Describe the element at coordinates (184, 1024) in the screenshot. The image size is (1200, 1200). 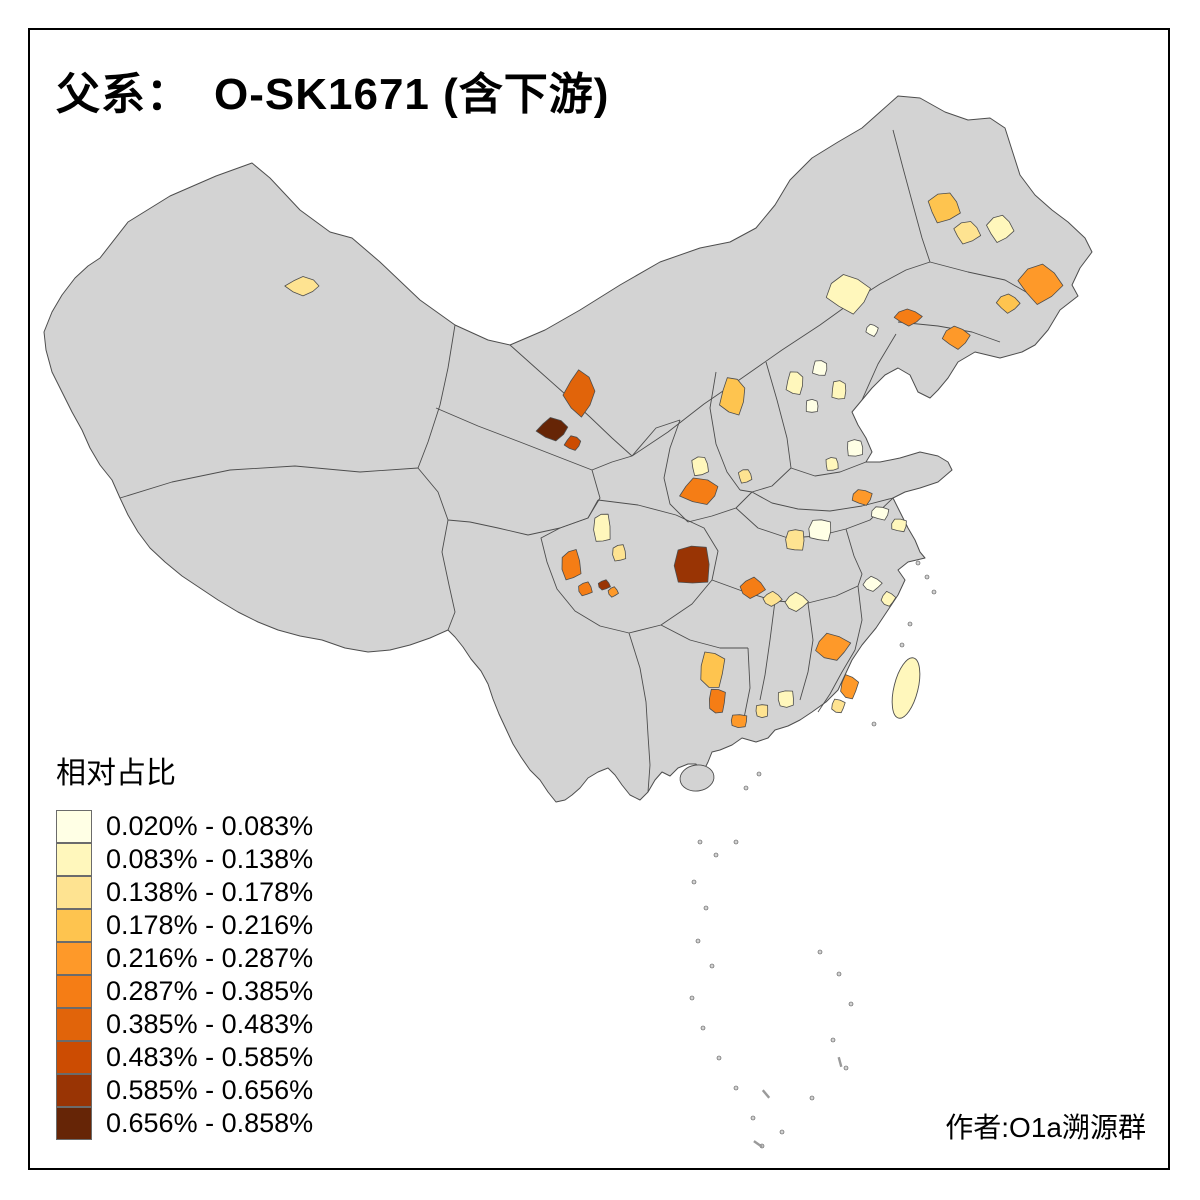
I see `legend-row: 0.385% - 0.483%` at that location.